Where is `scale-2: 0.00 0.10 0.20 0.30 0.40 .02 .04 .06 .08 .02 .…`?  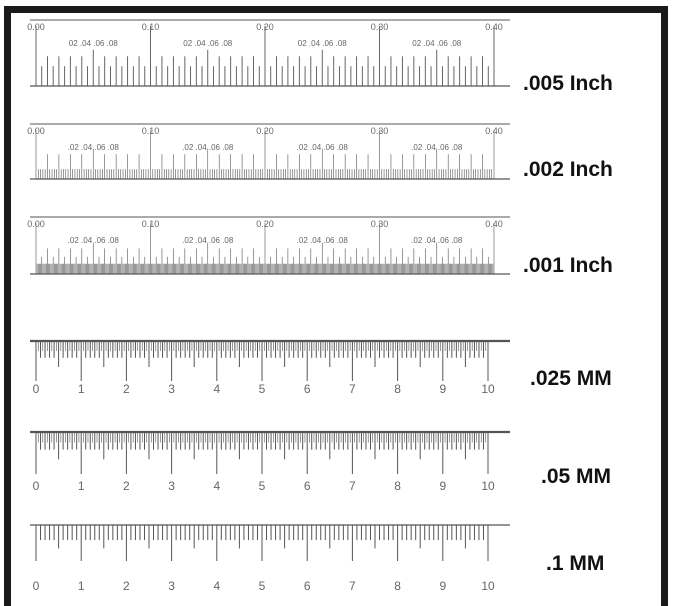
scale-2: 0.00 0.10 0.20 0.30 0.40 .02 .04 .06 .08 .02 .… is located at coordinates (268, 245).